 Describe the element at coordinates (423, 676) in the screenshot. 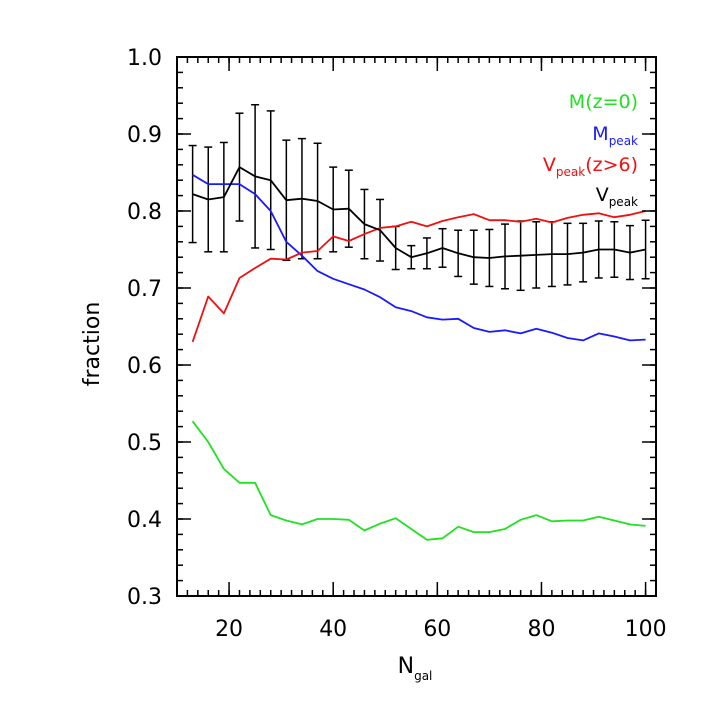

I see `x-axis-title-sub: gal` at that location.